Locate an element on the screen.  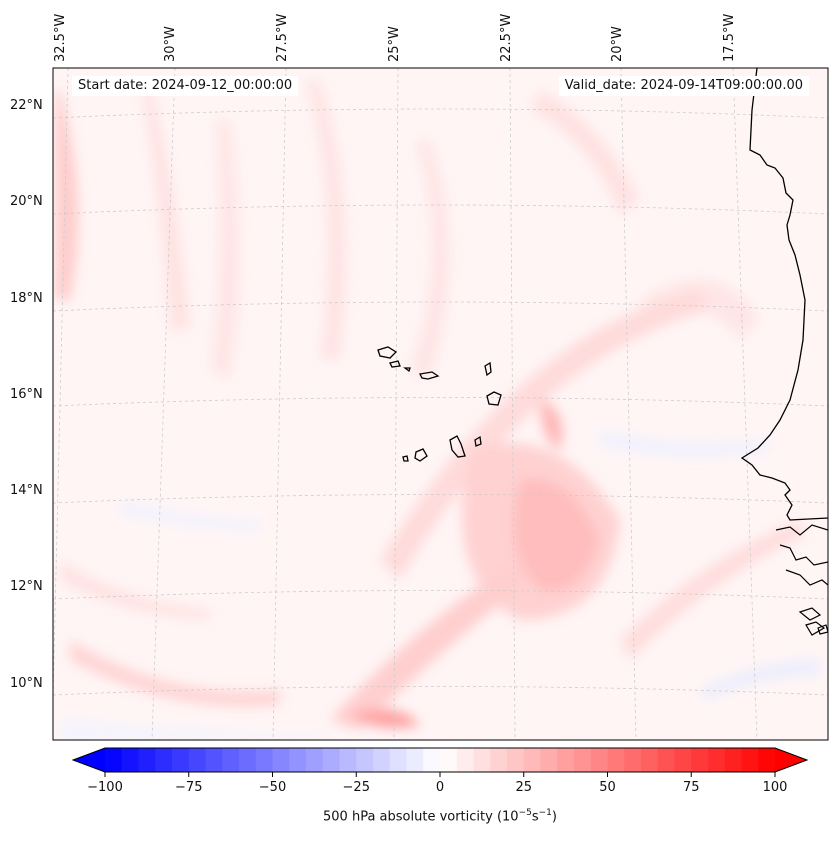
latitude-label: 16°N is located at coordinates (26, 394).